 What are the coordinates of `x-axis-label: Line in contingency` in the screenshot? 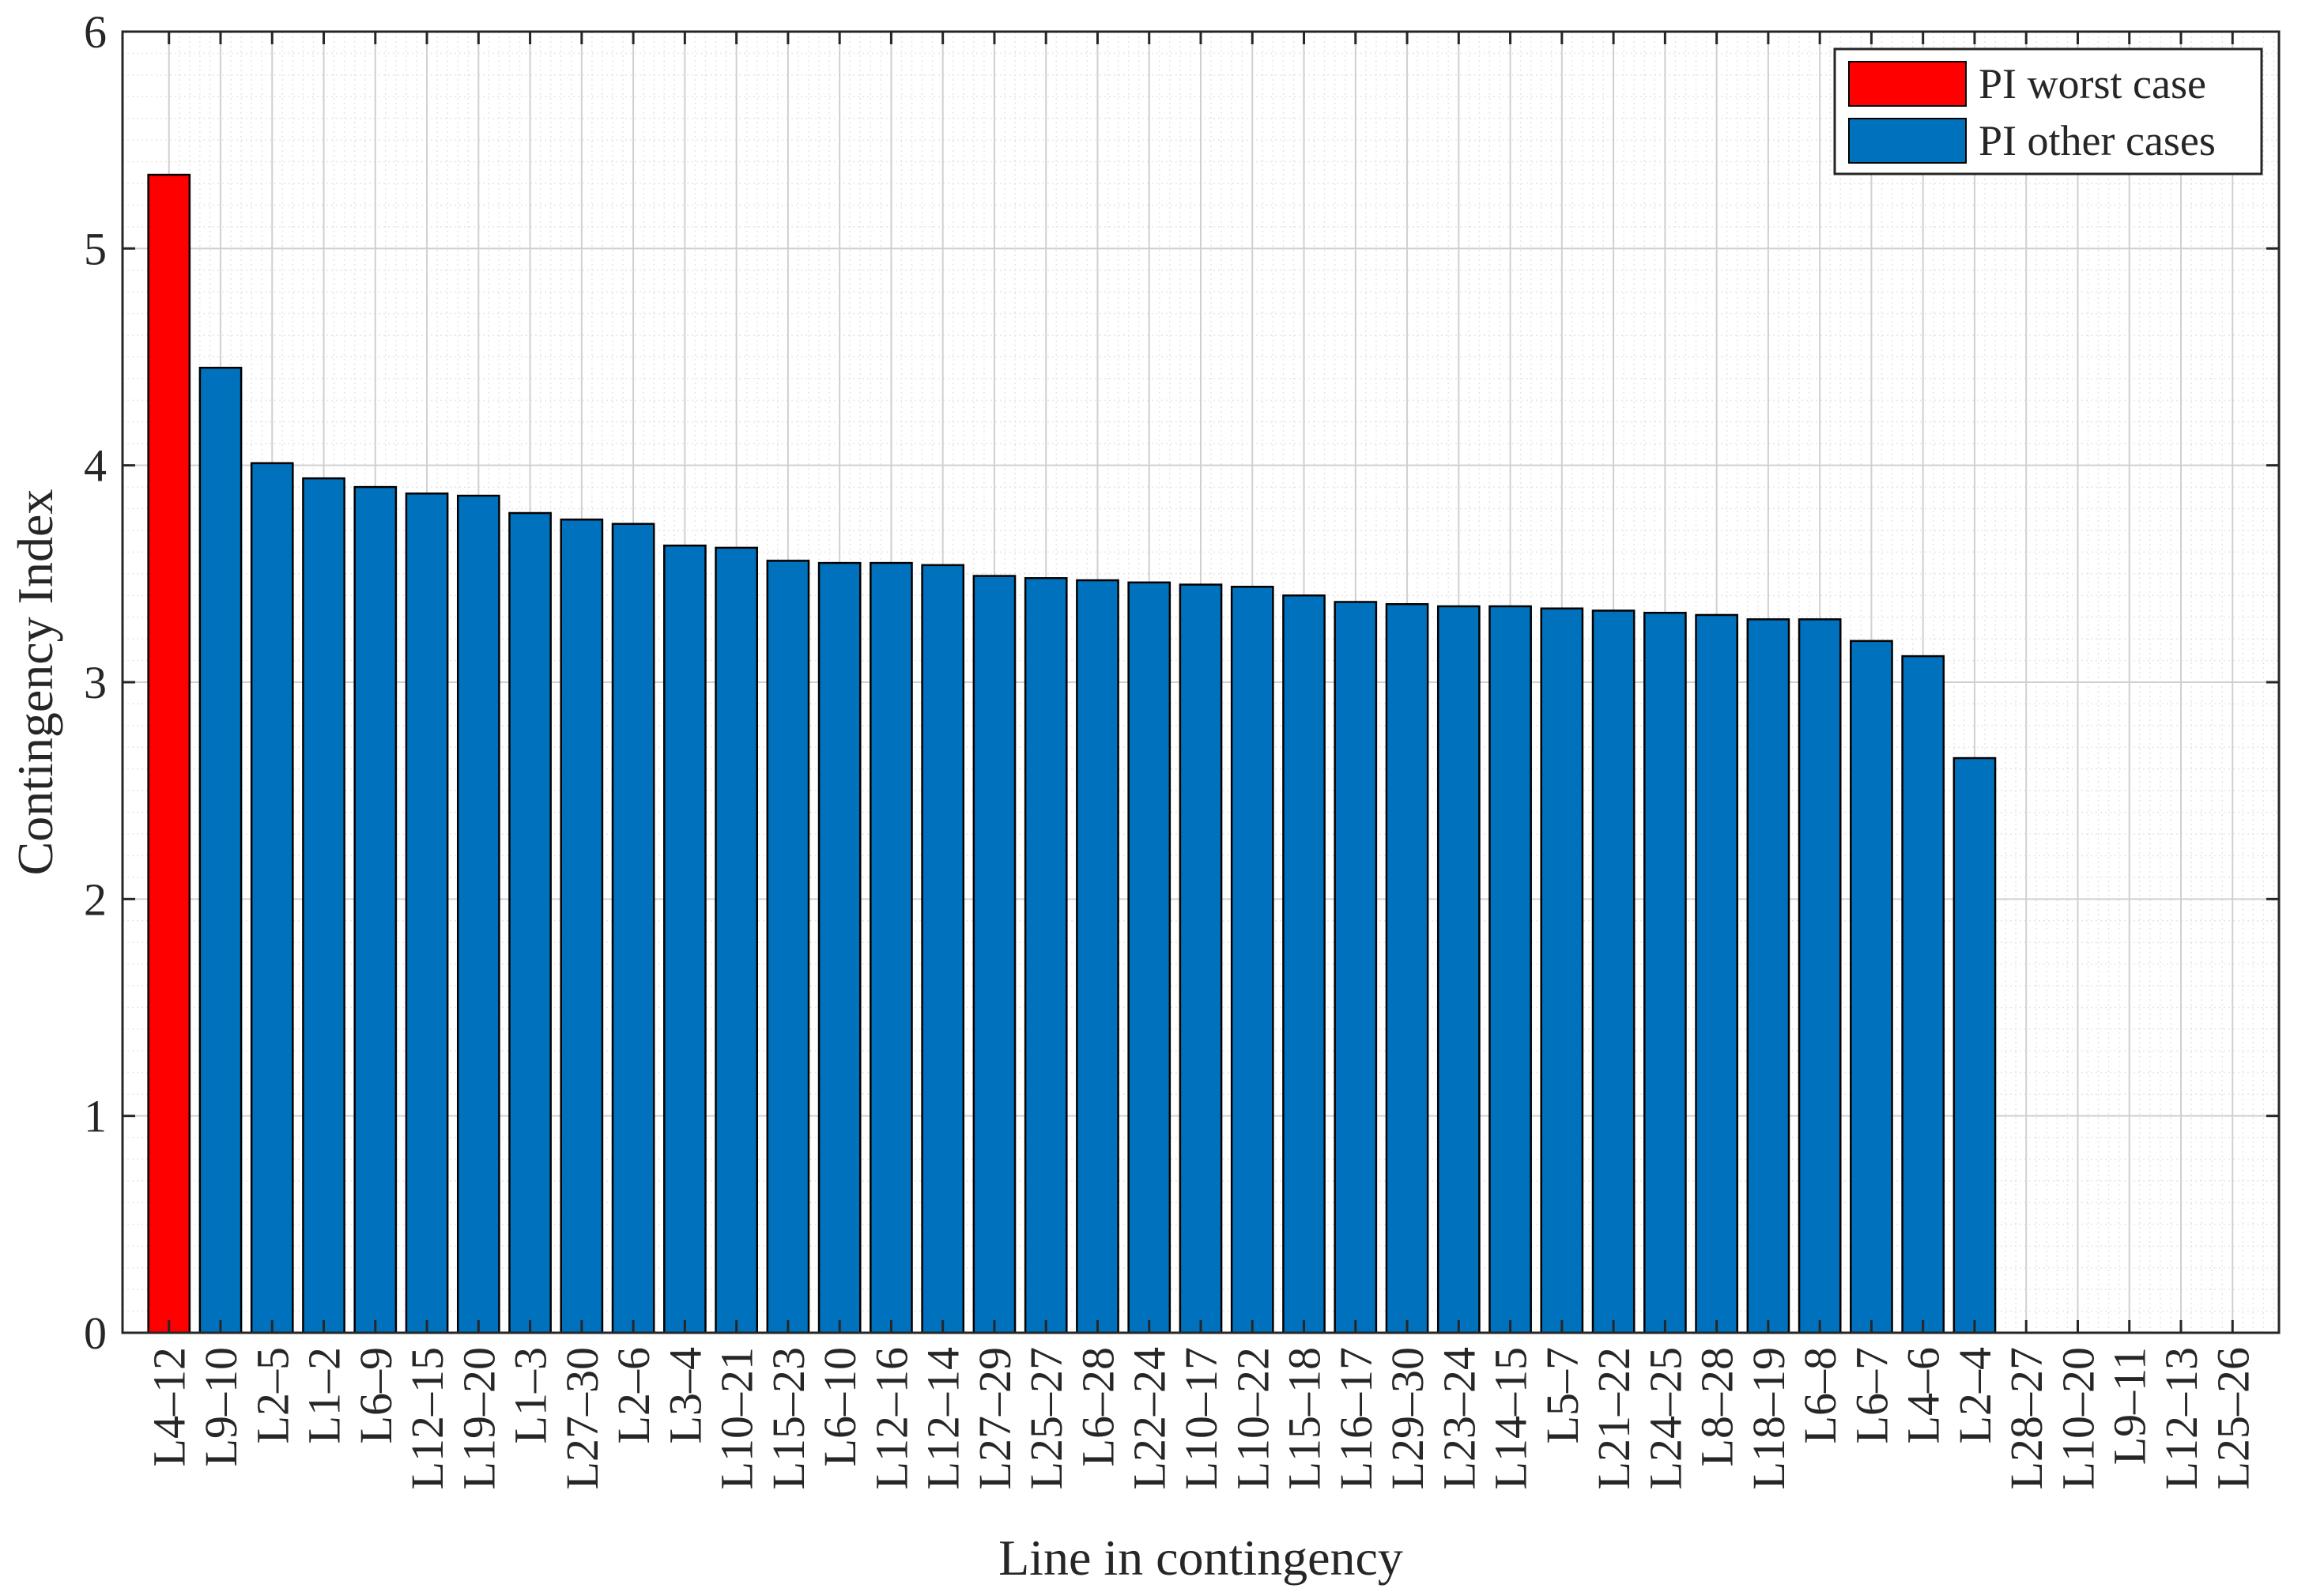 It's located at (1200, 1558).